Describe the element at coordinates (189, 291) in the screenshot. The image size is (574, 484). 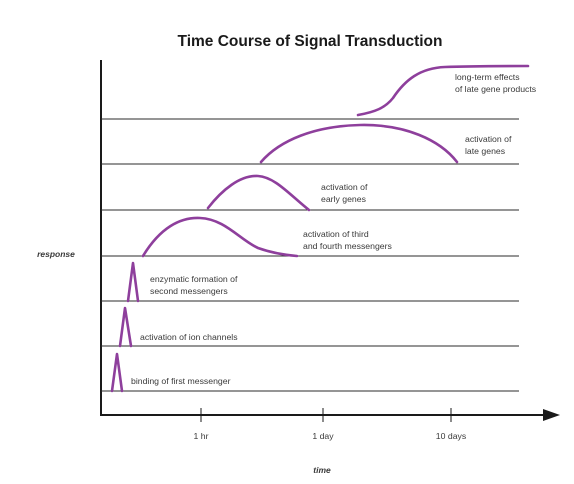
I see `label-line: second messengers` at that location.